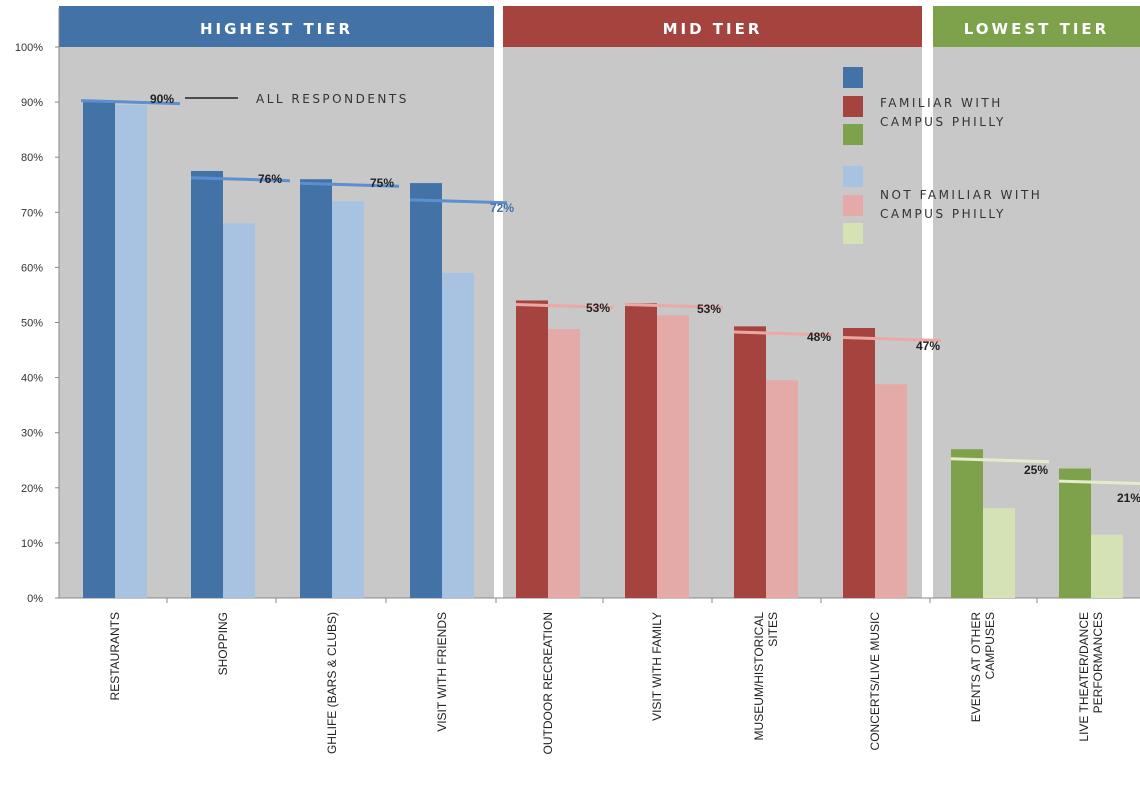 Image resolution: width=1140 pixels, height=789 pixels. What do you see at coordinates (657, 666) in the screenshot?
I see `x-category-label: VISIT WITH FAMILY` at bounding box center [657, 666].